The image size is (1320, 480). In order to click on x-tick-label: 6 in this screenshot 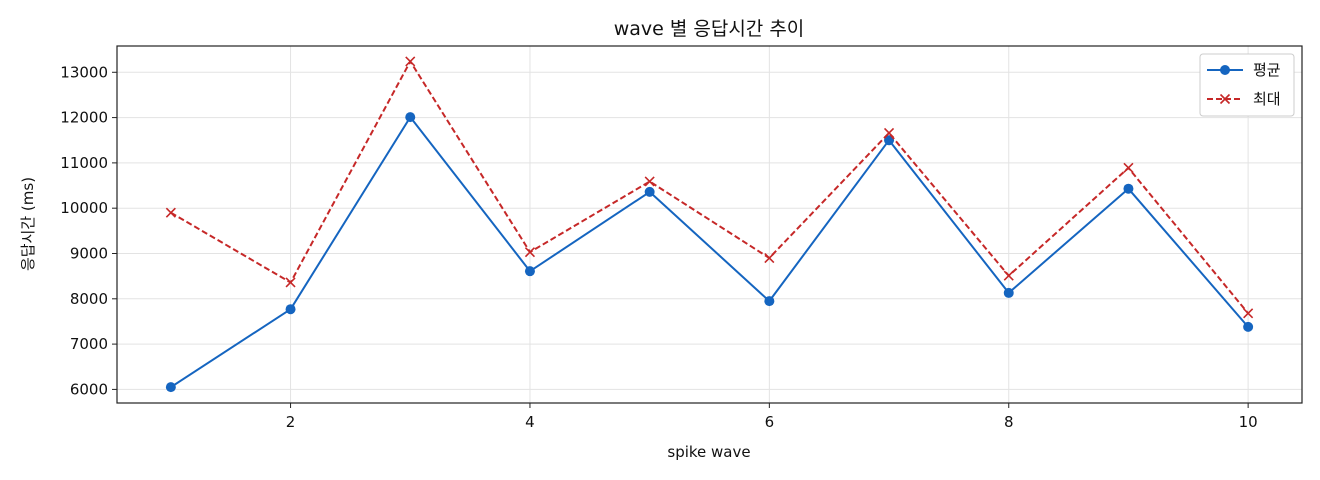, I will do `click(770, 422)`.